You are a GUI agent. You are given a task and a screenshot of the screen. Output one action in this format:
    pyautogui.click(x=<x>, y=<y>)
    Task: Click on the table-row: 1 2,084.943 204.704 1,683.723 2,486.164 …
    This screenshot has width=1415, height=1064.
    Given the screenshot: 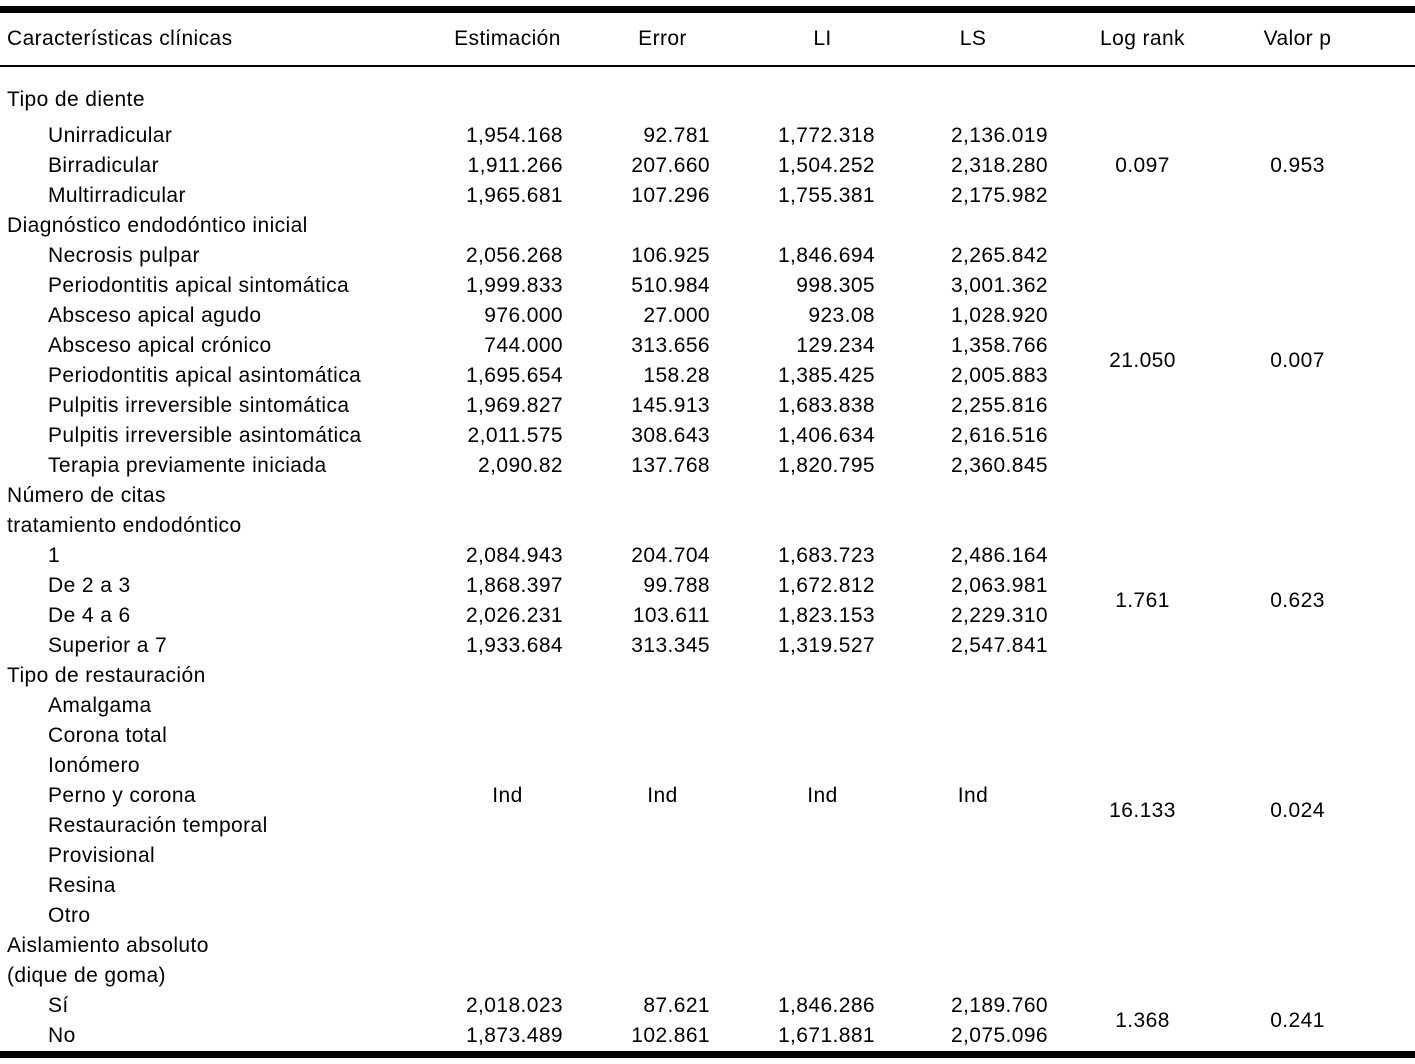 What is the action you would take?
    pyautogui.click(x=707, y=576)
    